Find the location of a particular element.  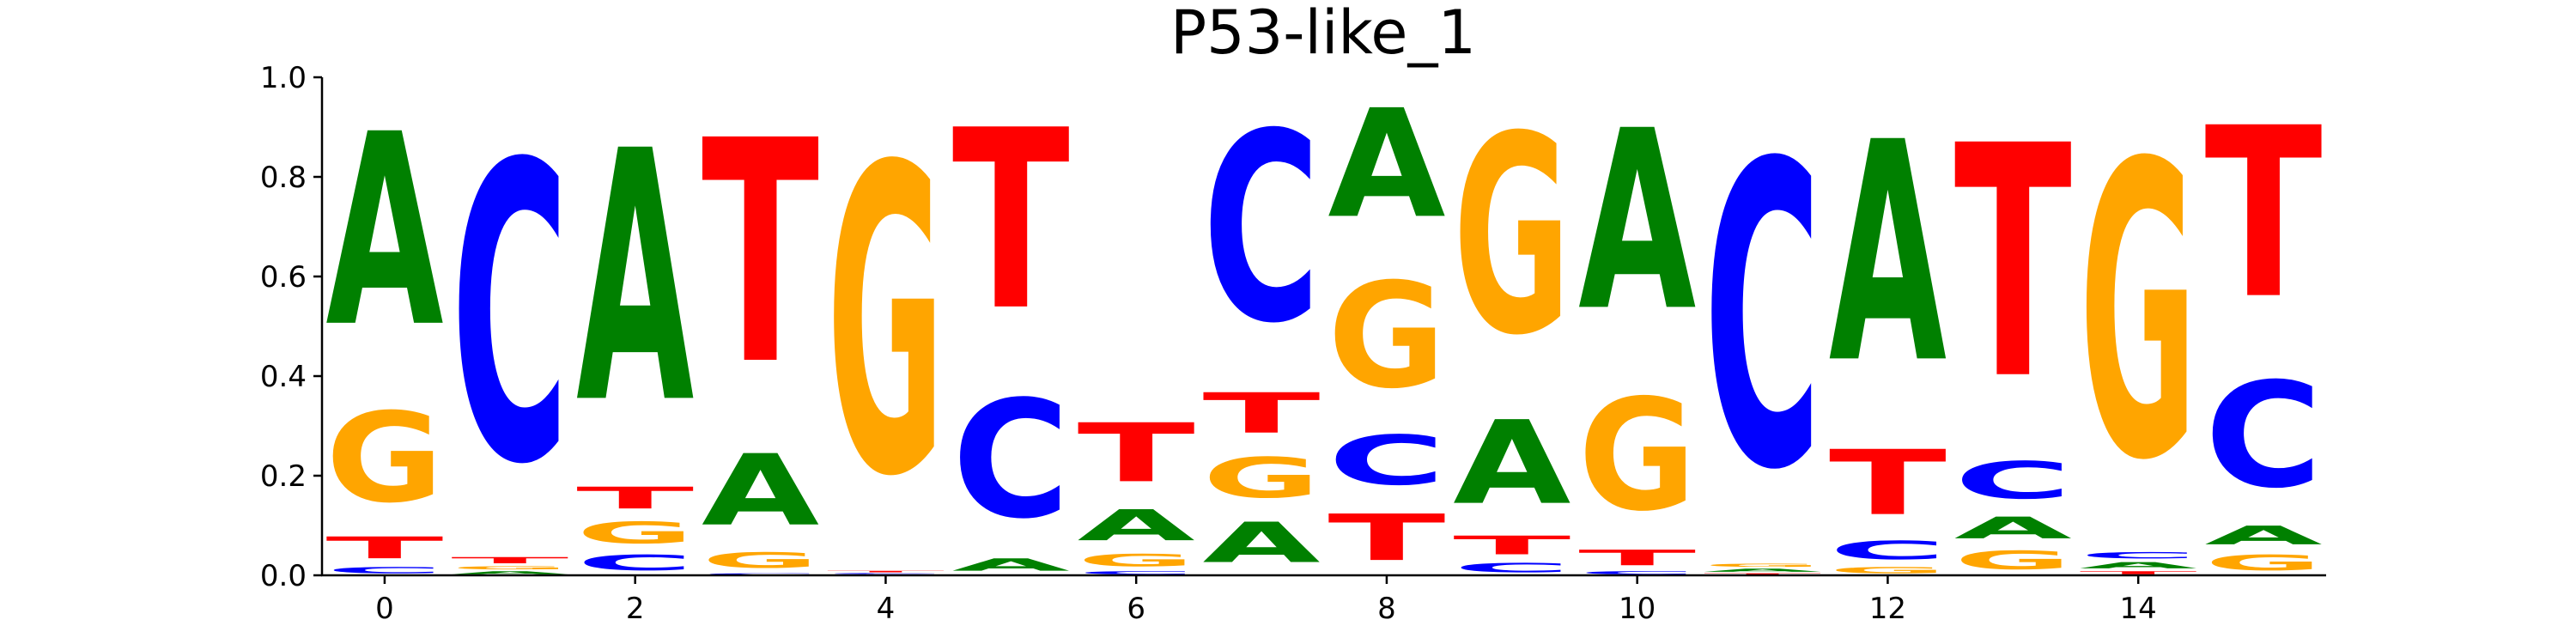

logo-letter-T-pos-10: T is located at coordinates (1637, 557).